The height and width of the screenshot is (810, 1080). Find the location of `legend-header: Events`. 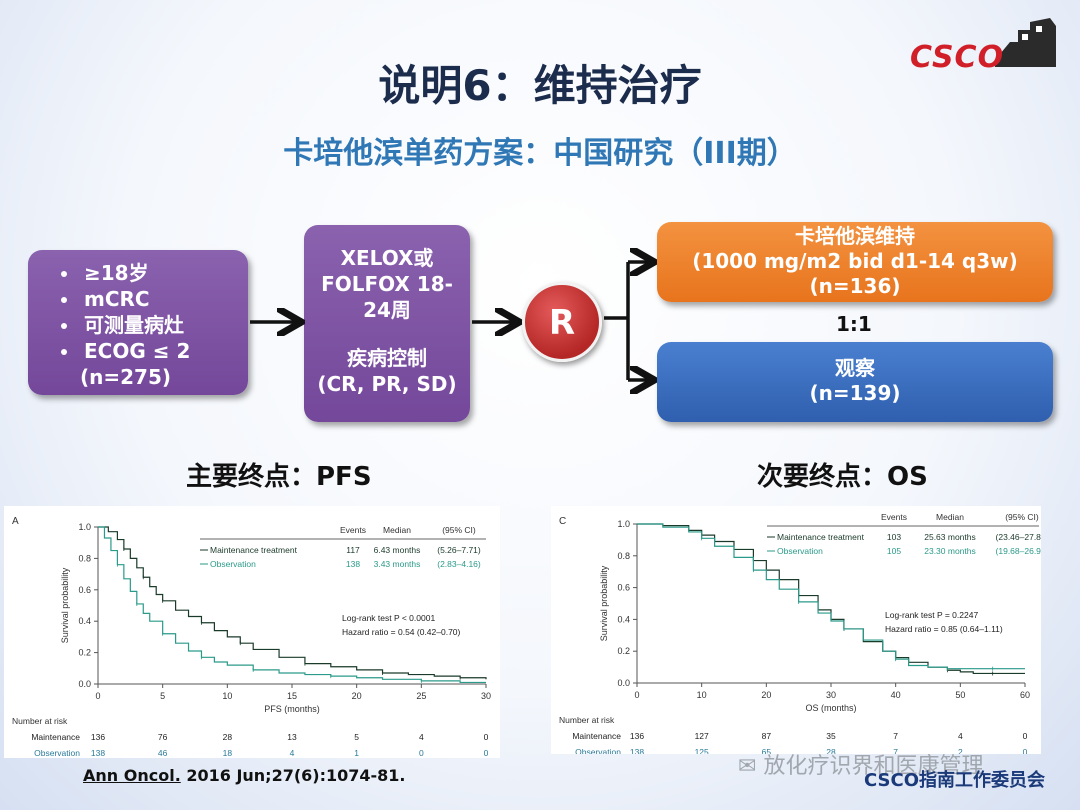

legend-header: Events is located at coordinates (894, 517).